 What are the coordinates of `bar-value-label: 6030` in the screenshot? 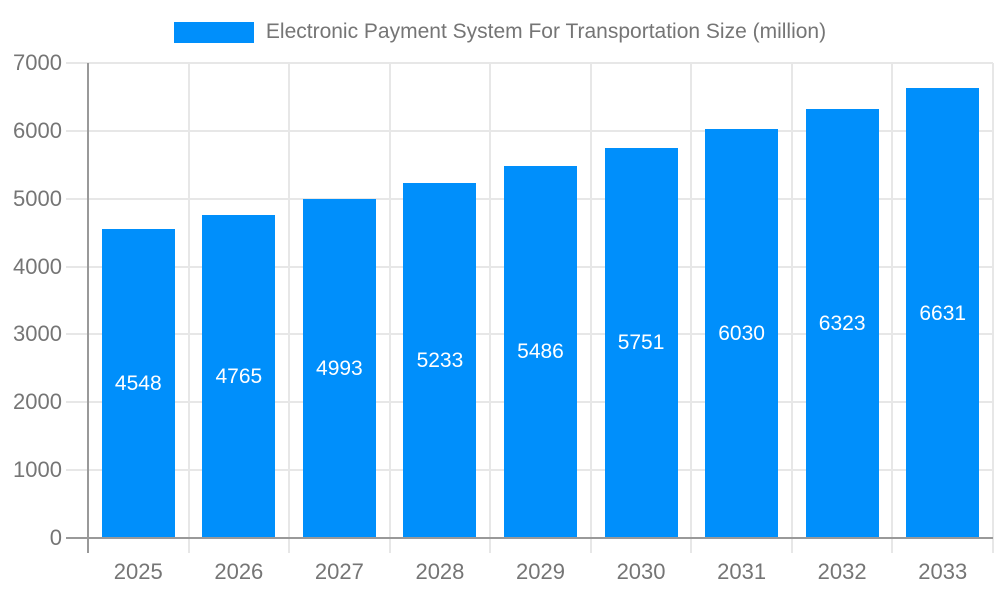 It's located at (741, 333).